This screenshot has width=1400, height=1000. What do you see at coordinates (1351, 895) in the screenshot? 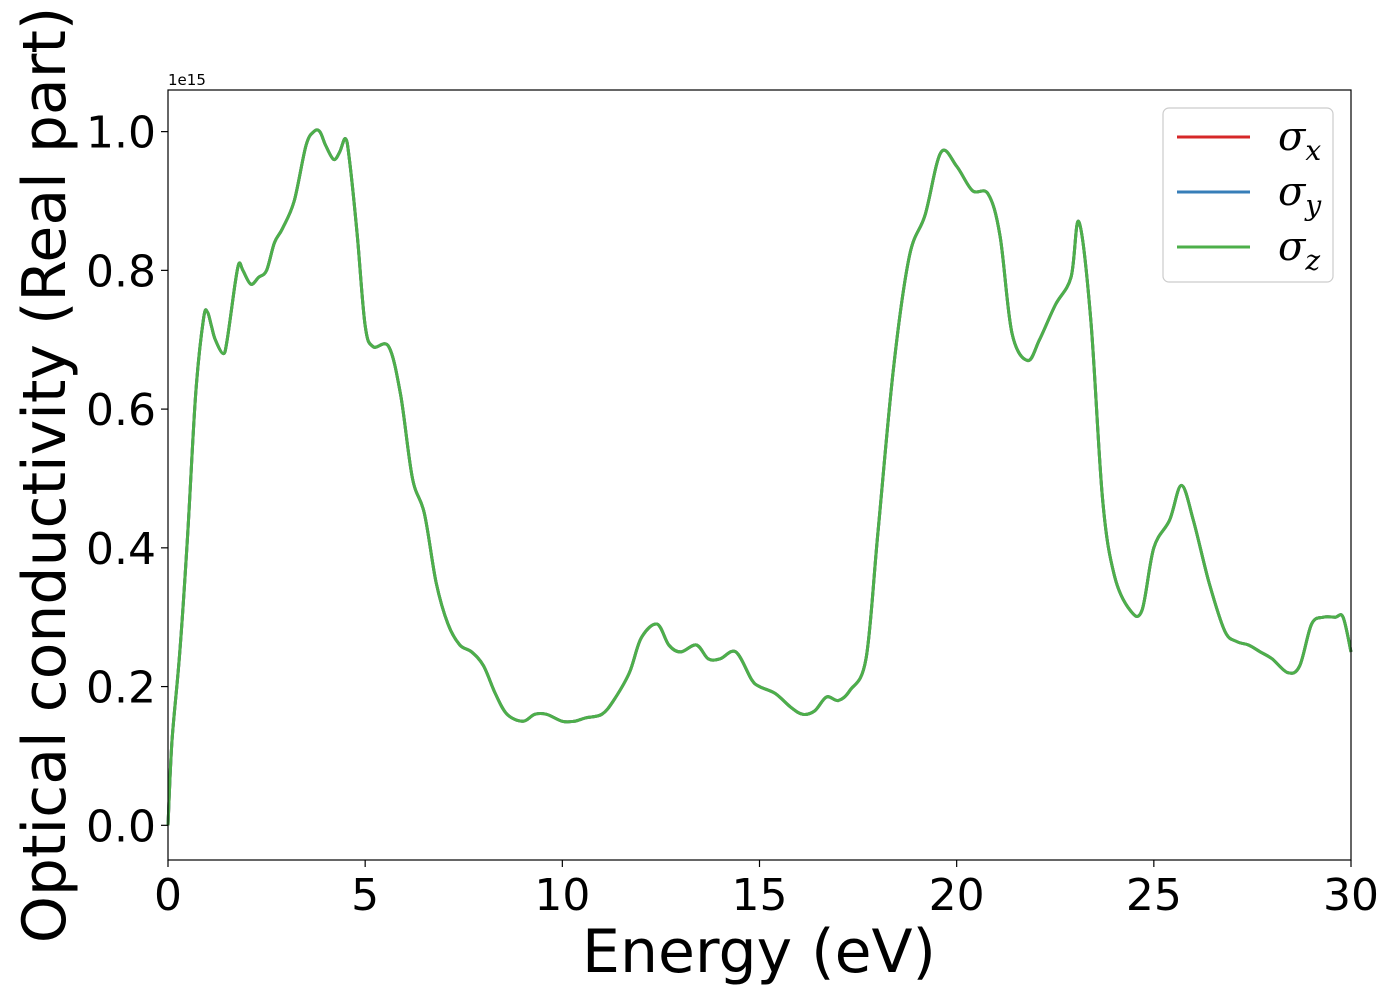
I see `x-tick-label: 30` at bounding box center [1351, 895].